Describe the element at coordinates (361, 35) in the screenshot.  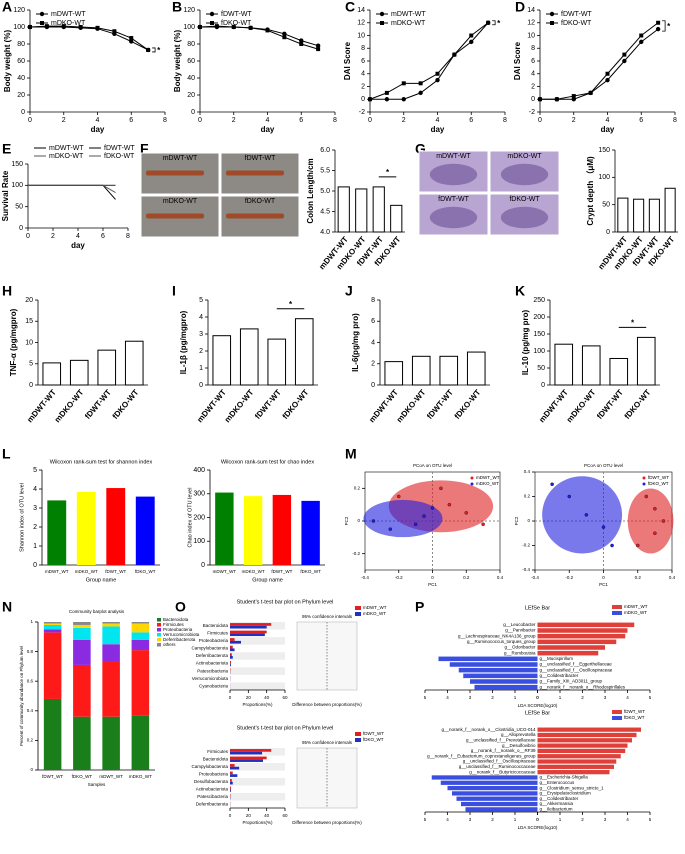
I see `y-tick-label: 10` at that location.